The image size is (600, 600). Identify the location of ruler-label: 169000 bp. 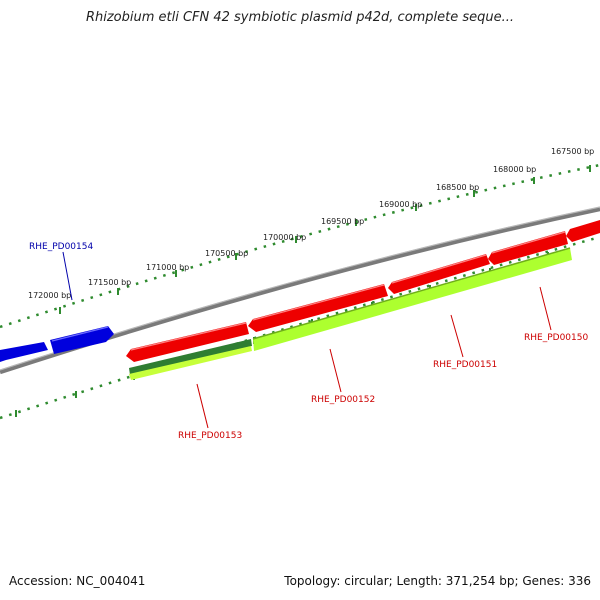
(400, 204).